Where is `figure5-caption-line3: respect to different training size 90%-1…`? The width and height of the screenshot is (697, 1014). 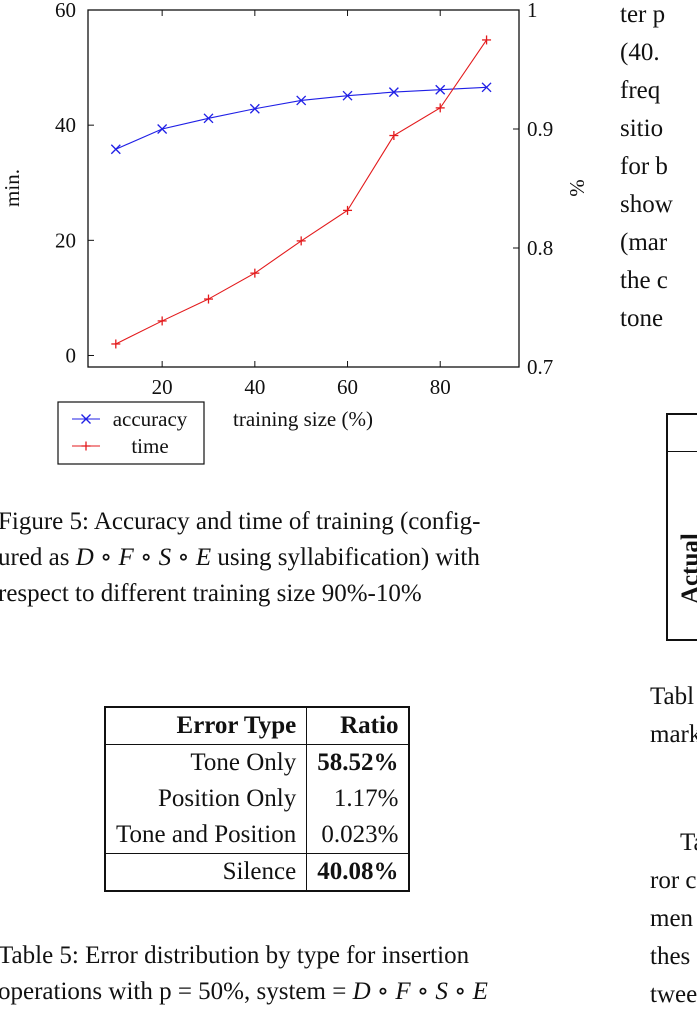
figure5-caption-line3: respect to different training size 90%-1… is located at coordinates (211, 593).